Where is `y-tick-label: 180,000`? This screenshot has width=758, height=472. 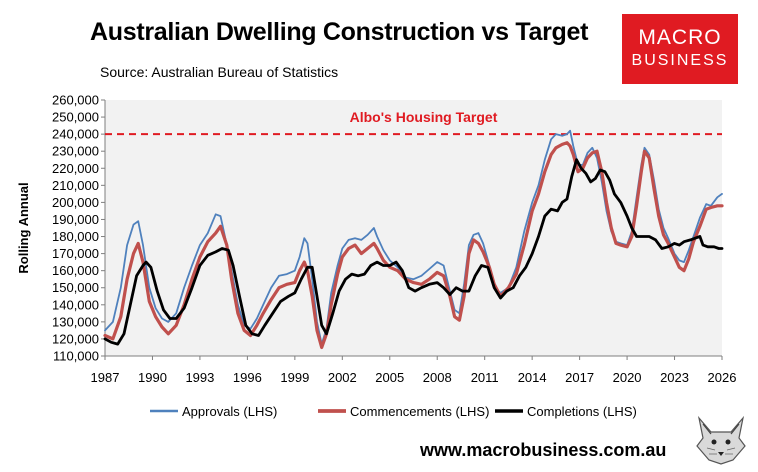 y-tick-label: 180,000 is located at coordinates (75, 236).